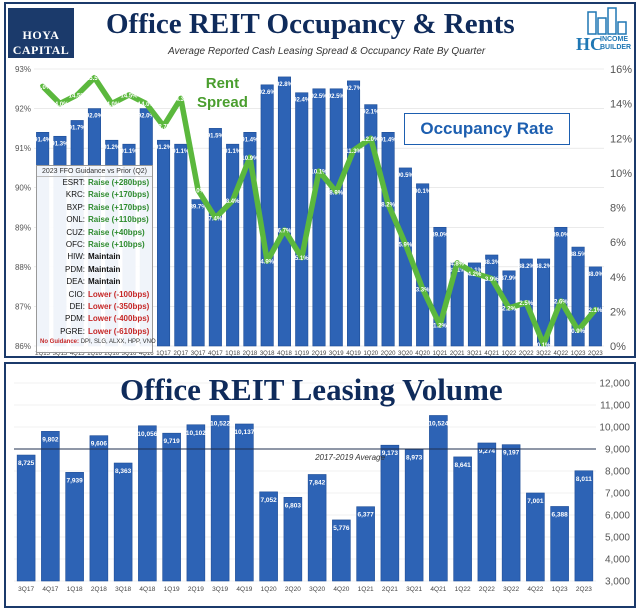 This screenshot has width=640, height=611. What do you see at coordinates (75, 269) in the screenshot?
I see `guidance-company: PDM:` at bounding box center [75, 269].